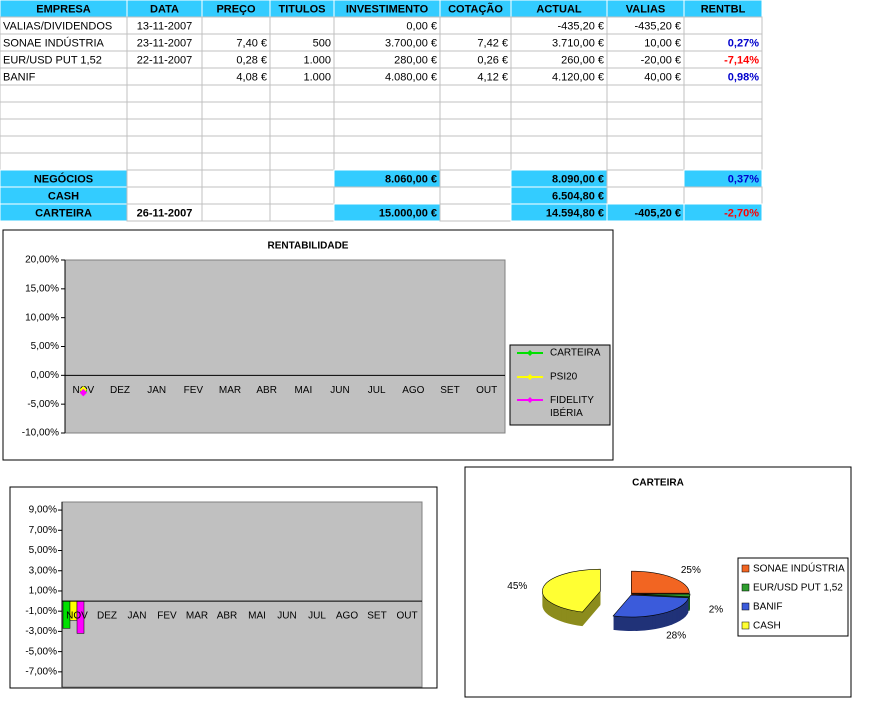 The height and width of the screenshot is (719, 872). Describe the element at coordinates (572, 400) in the screenshot. I see `legend-word: FIDELITY` at that location.